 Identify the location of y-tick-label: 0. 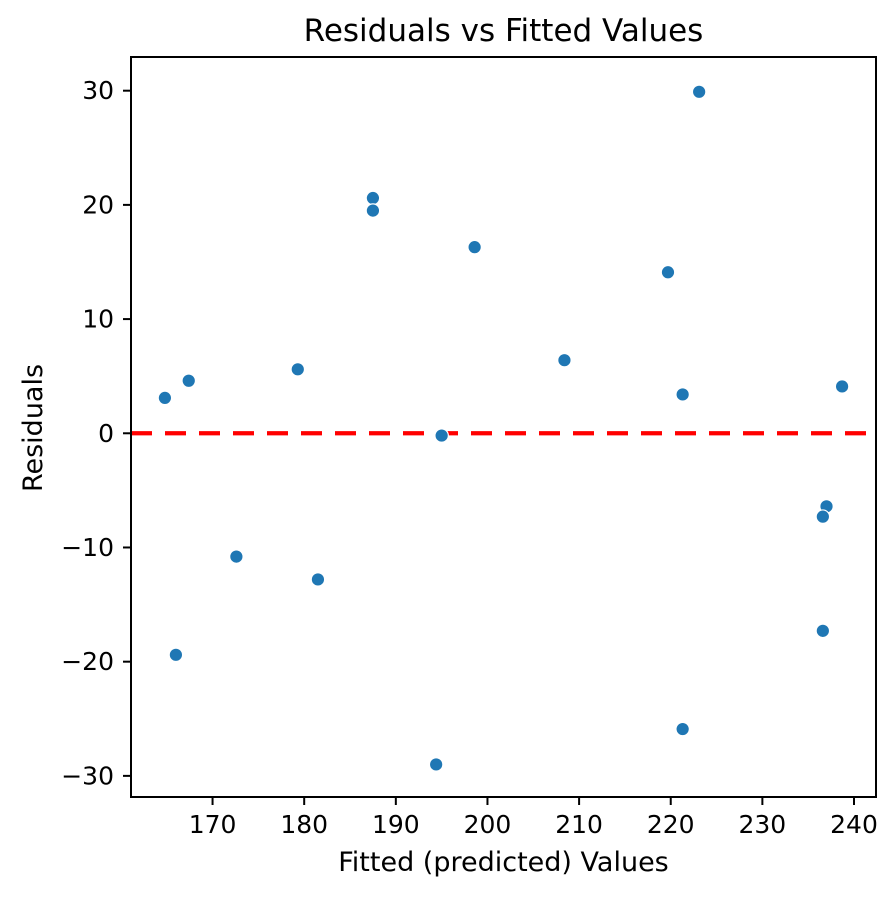
(106, 433).